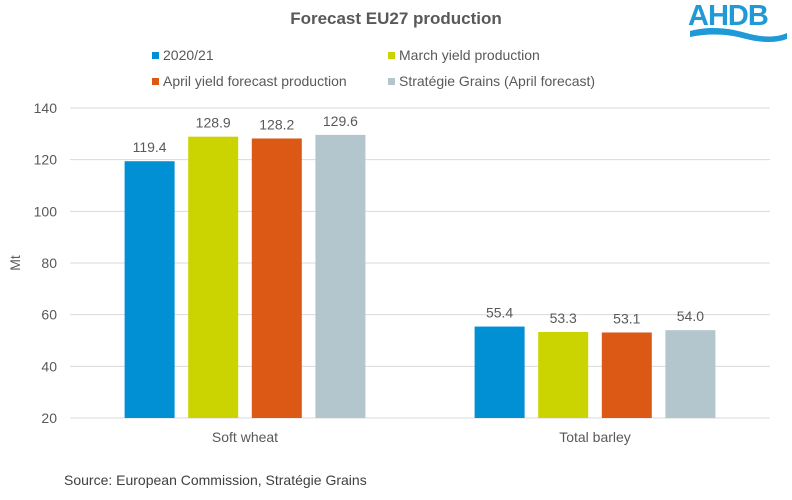  What do you see at coordinates (469, 55) in the screenshot?
I see `legend-label: March yield production` at bounding box center [469, 55].